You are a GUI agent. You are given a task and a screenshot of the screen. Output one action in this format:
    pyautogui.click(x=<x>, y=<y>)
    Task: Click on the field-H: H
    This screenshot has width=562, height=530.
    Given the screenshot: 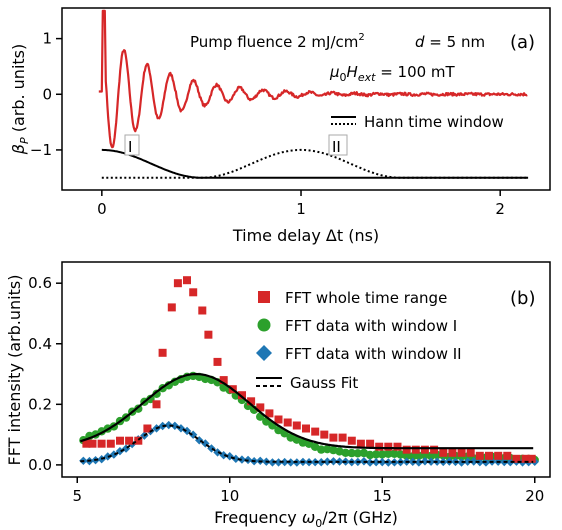 What is the action you would take?
    pyautogui.click(x=352, y=72)
    